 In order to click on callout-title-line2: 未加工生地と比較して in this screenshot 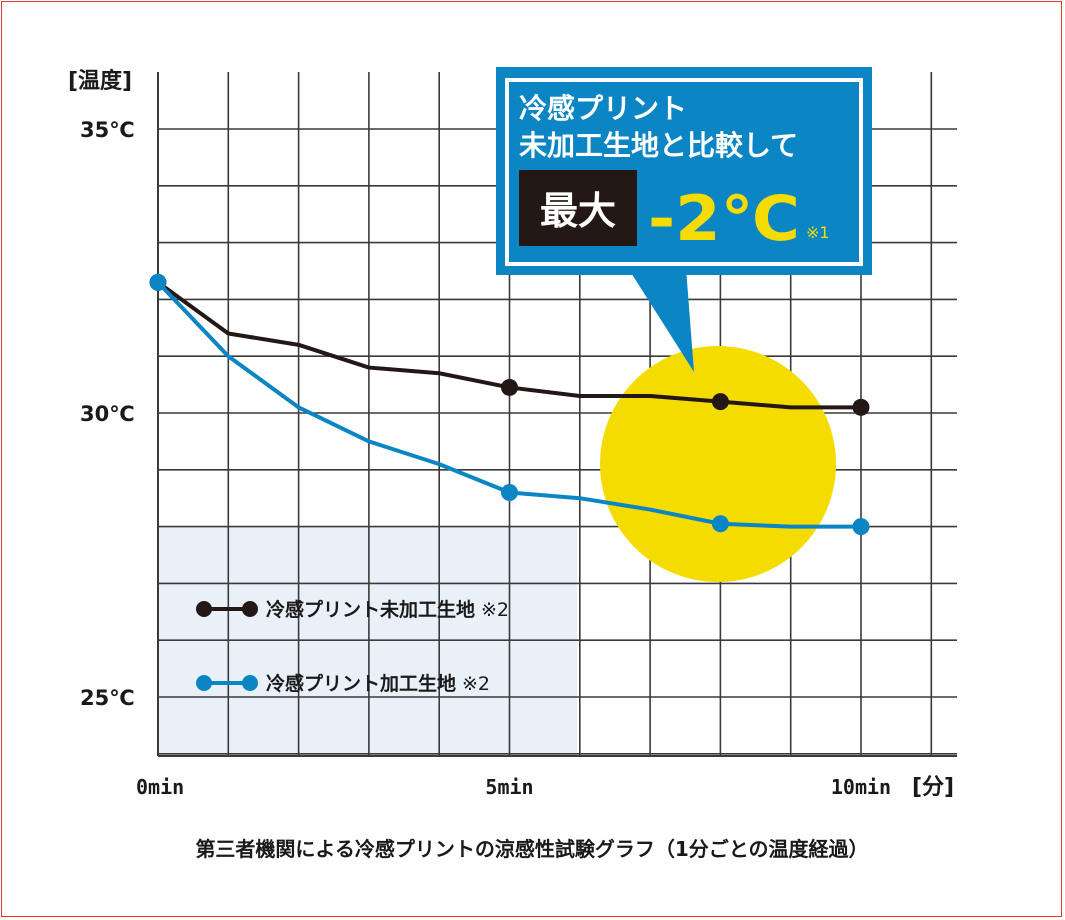, I will do `click(658, 145)`.